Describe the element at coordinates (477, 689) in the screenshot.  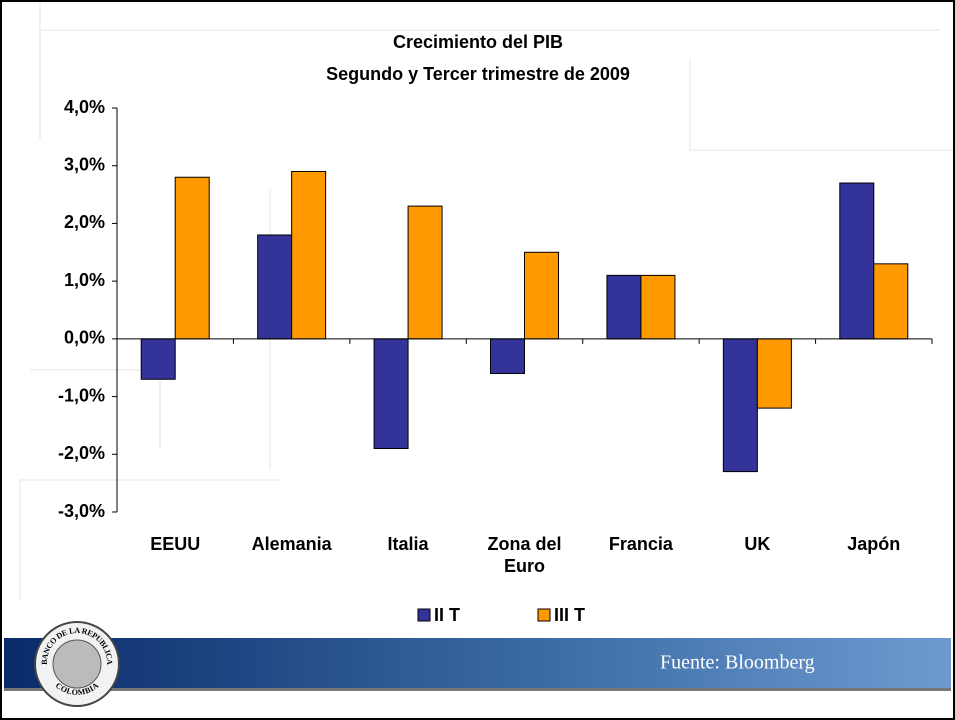
I see `footer-line` at that location.